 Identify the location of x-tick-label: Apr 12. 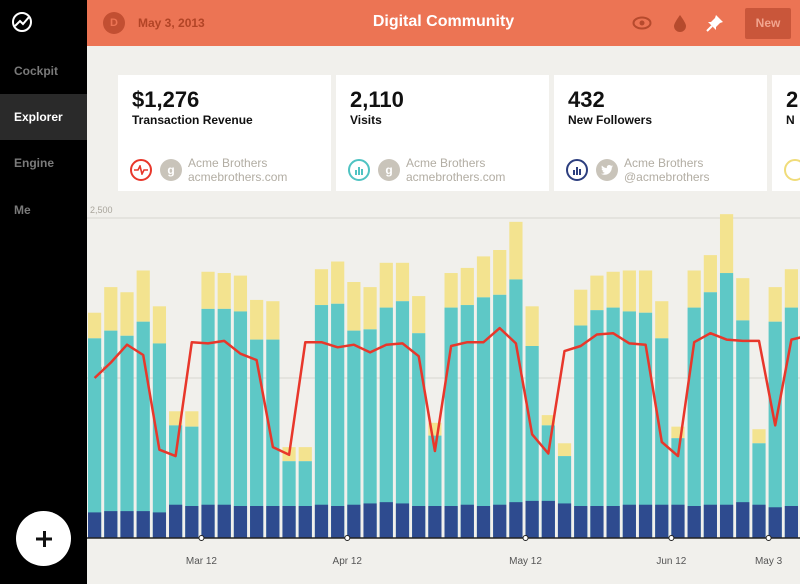
(348, 561).